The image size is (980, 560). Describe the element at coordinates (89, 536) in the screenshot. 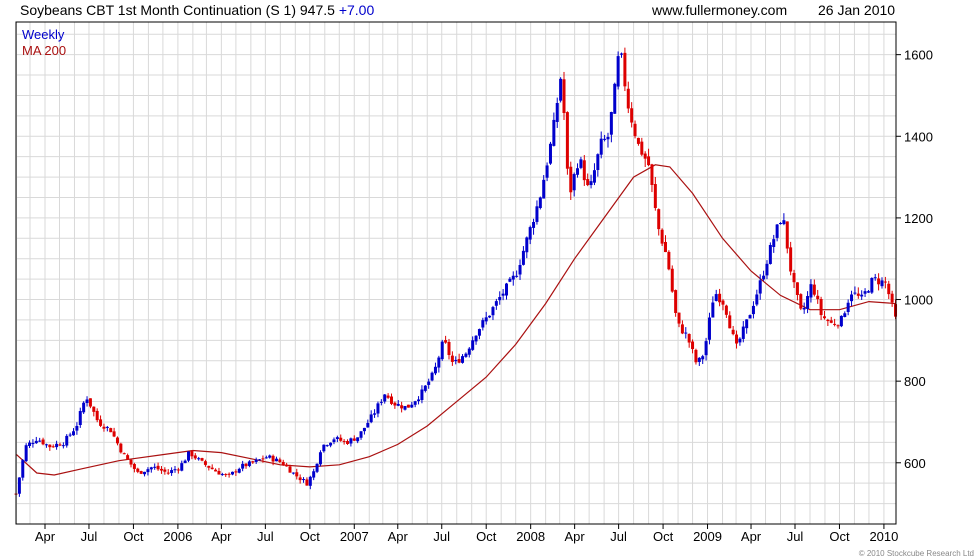

I see `x-tick-label: Jul` at that location.